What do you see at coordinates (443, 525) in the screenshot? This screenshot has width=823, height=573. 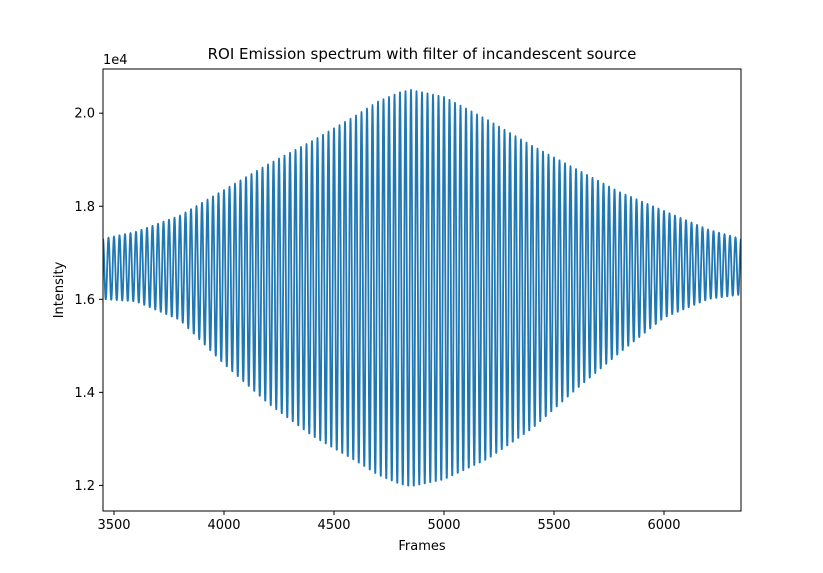 I see `x-tick-label: 5000` at bounding box center [443, 525].